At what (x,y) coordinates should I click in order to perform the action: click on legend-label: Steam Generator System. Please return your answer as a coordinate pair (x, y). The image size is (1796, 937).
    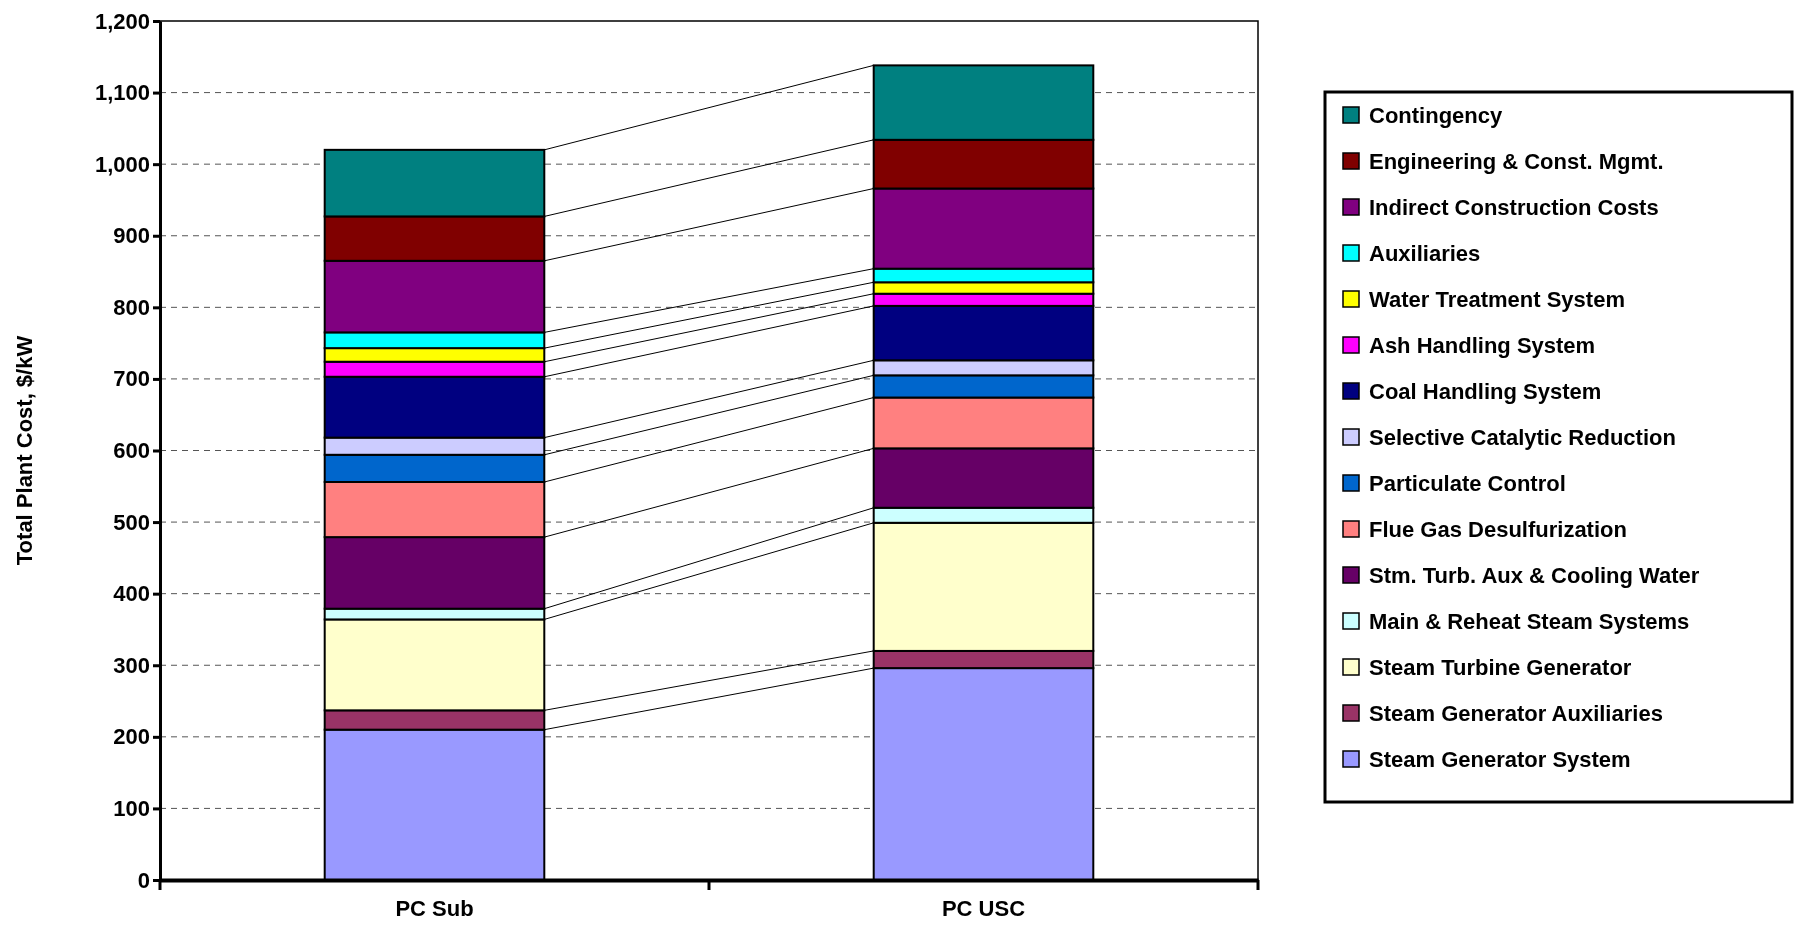
    Looking at the image, I should click on (1500, 759).